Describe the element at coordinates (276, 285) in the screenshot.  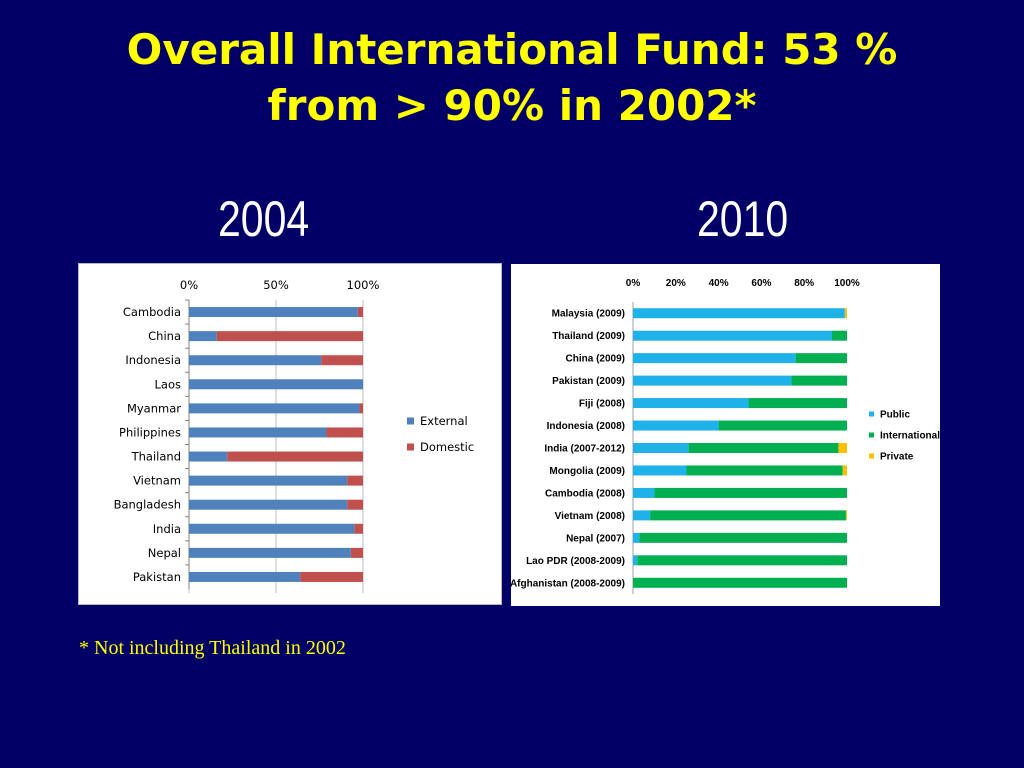
I see `x-tick-label: 50%` at that location.